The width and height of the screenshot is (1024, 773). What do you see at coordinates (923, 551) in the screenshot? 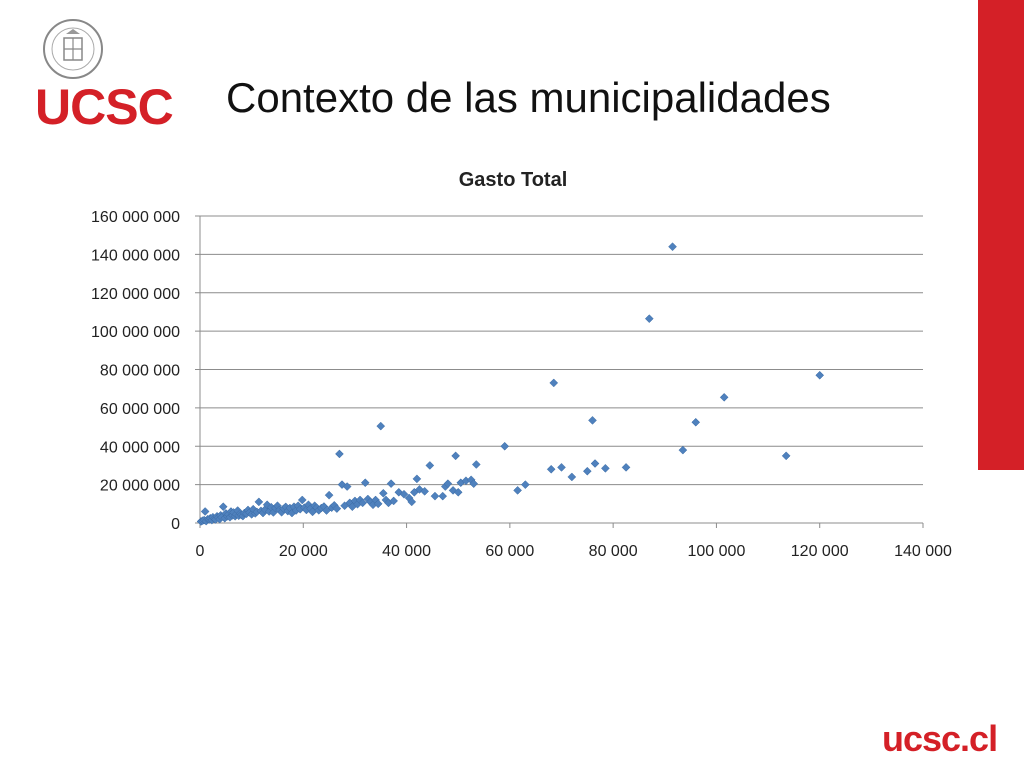
I see `x-tick-label: 140 000` at bounding box center [923, 551].